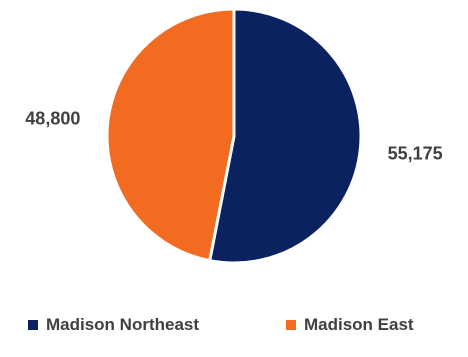 The height and width of the screenshot is (357, 468). I want to click on legend-label-madison-east: Madison East, so click(359, 324).